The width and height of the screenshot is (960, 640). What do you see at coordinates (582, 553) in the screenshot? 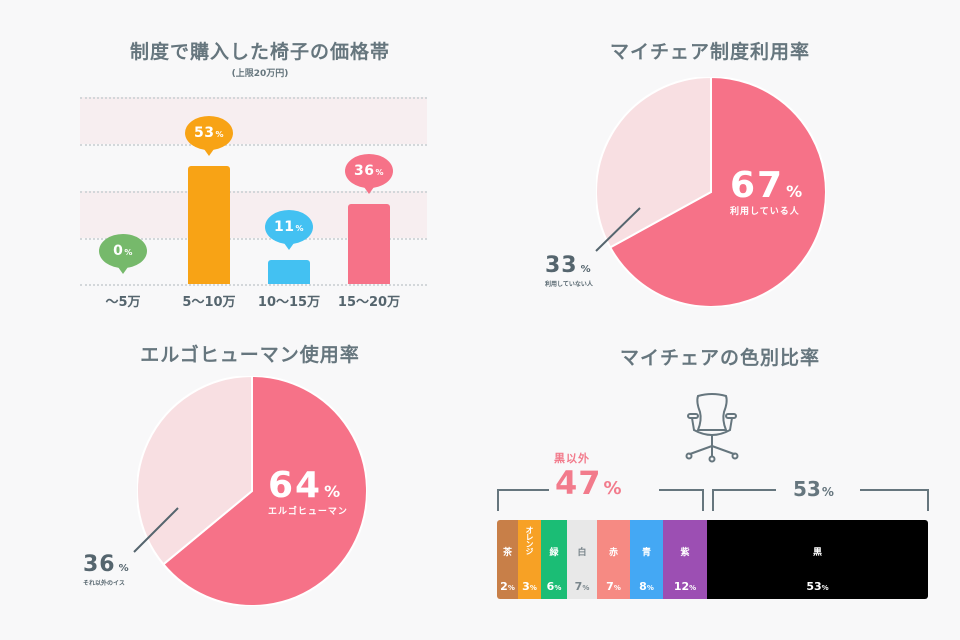
I see `color-name: 白` at bounding box center [582, 553].